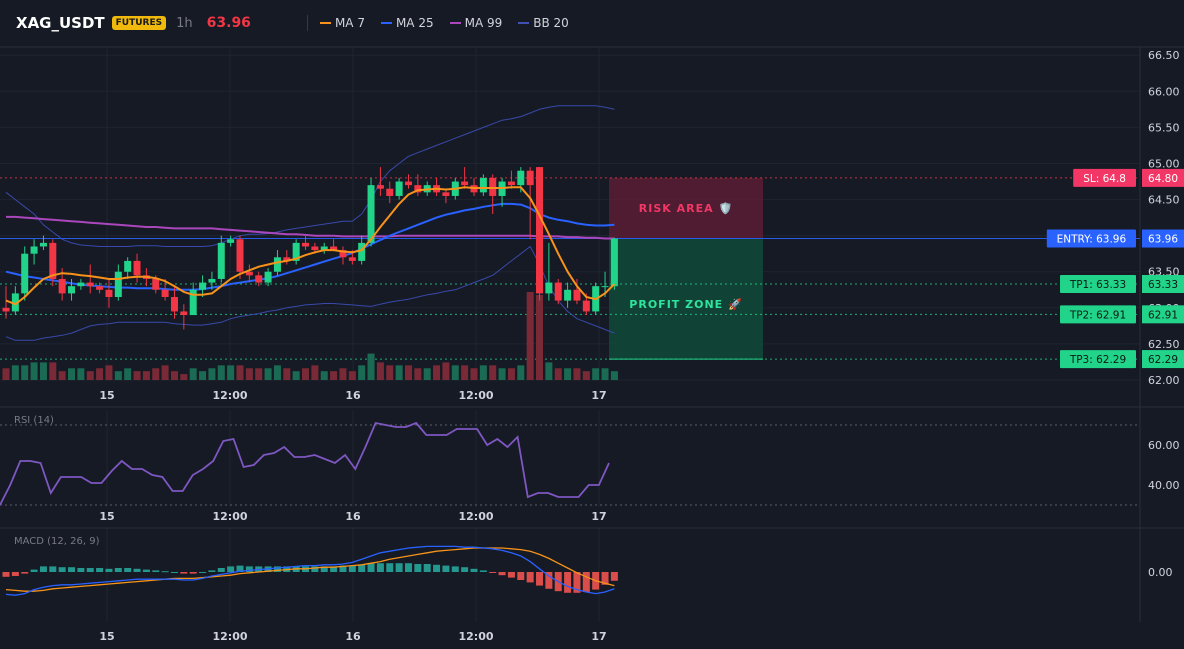 This screenshot has height=649, width=1184. I want to click on rsi-axis-tick: 60.00, so click(1164, 445).